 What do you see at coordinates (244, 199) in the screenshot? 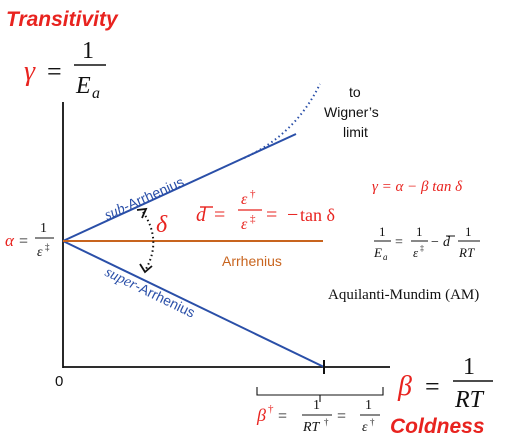
I see `d-num-eps: ε` at bounding box center [244, 199].